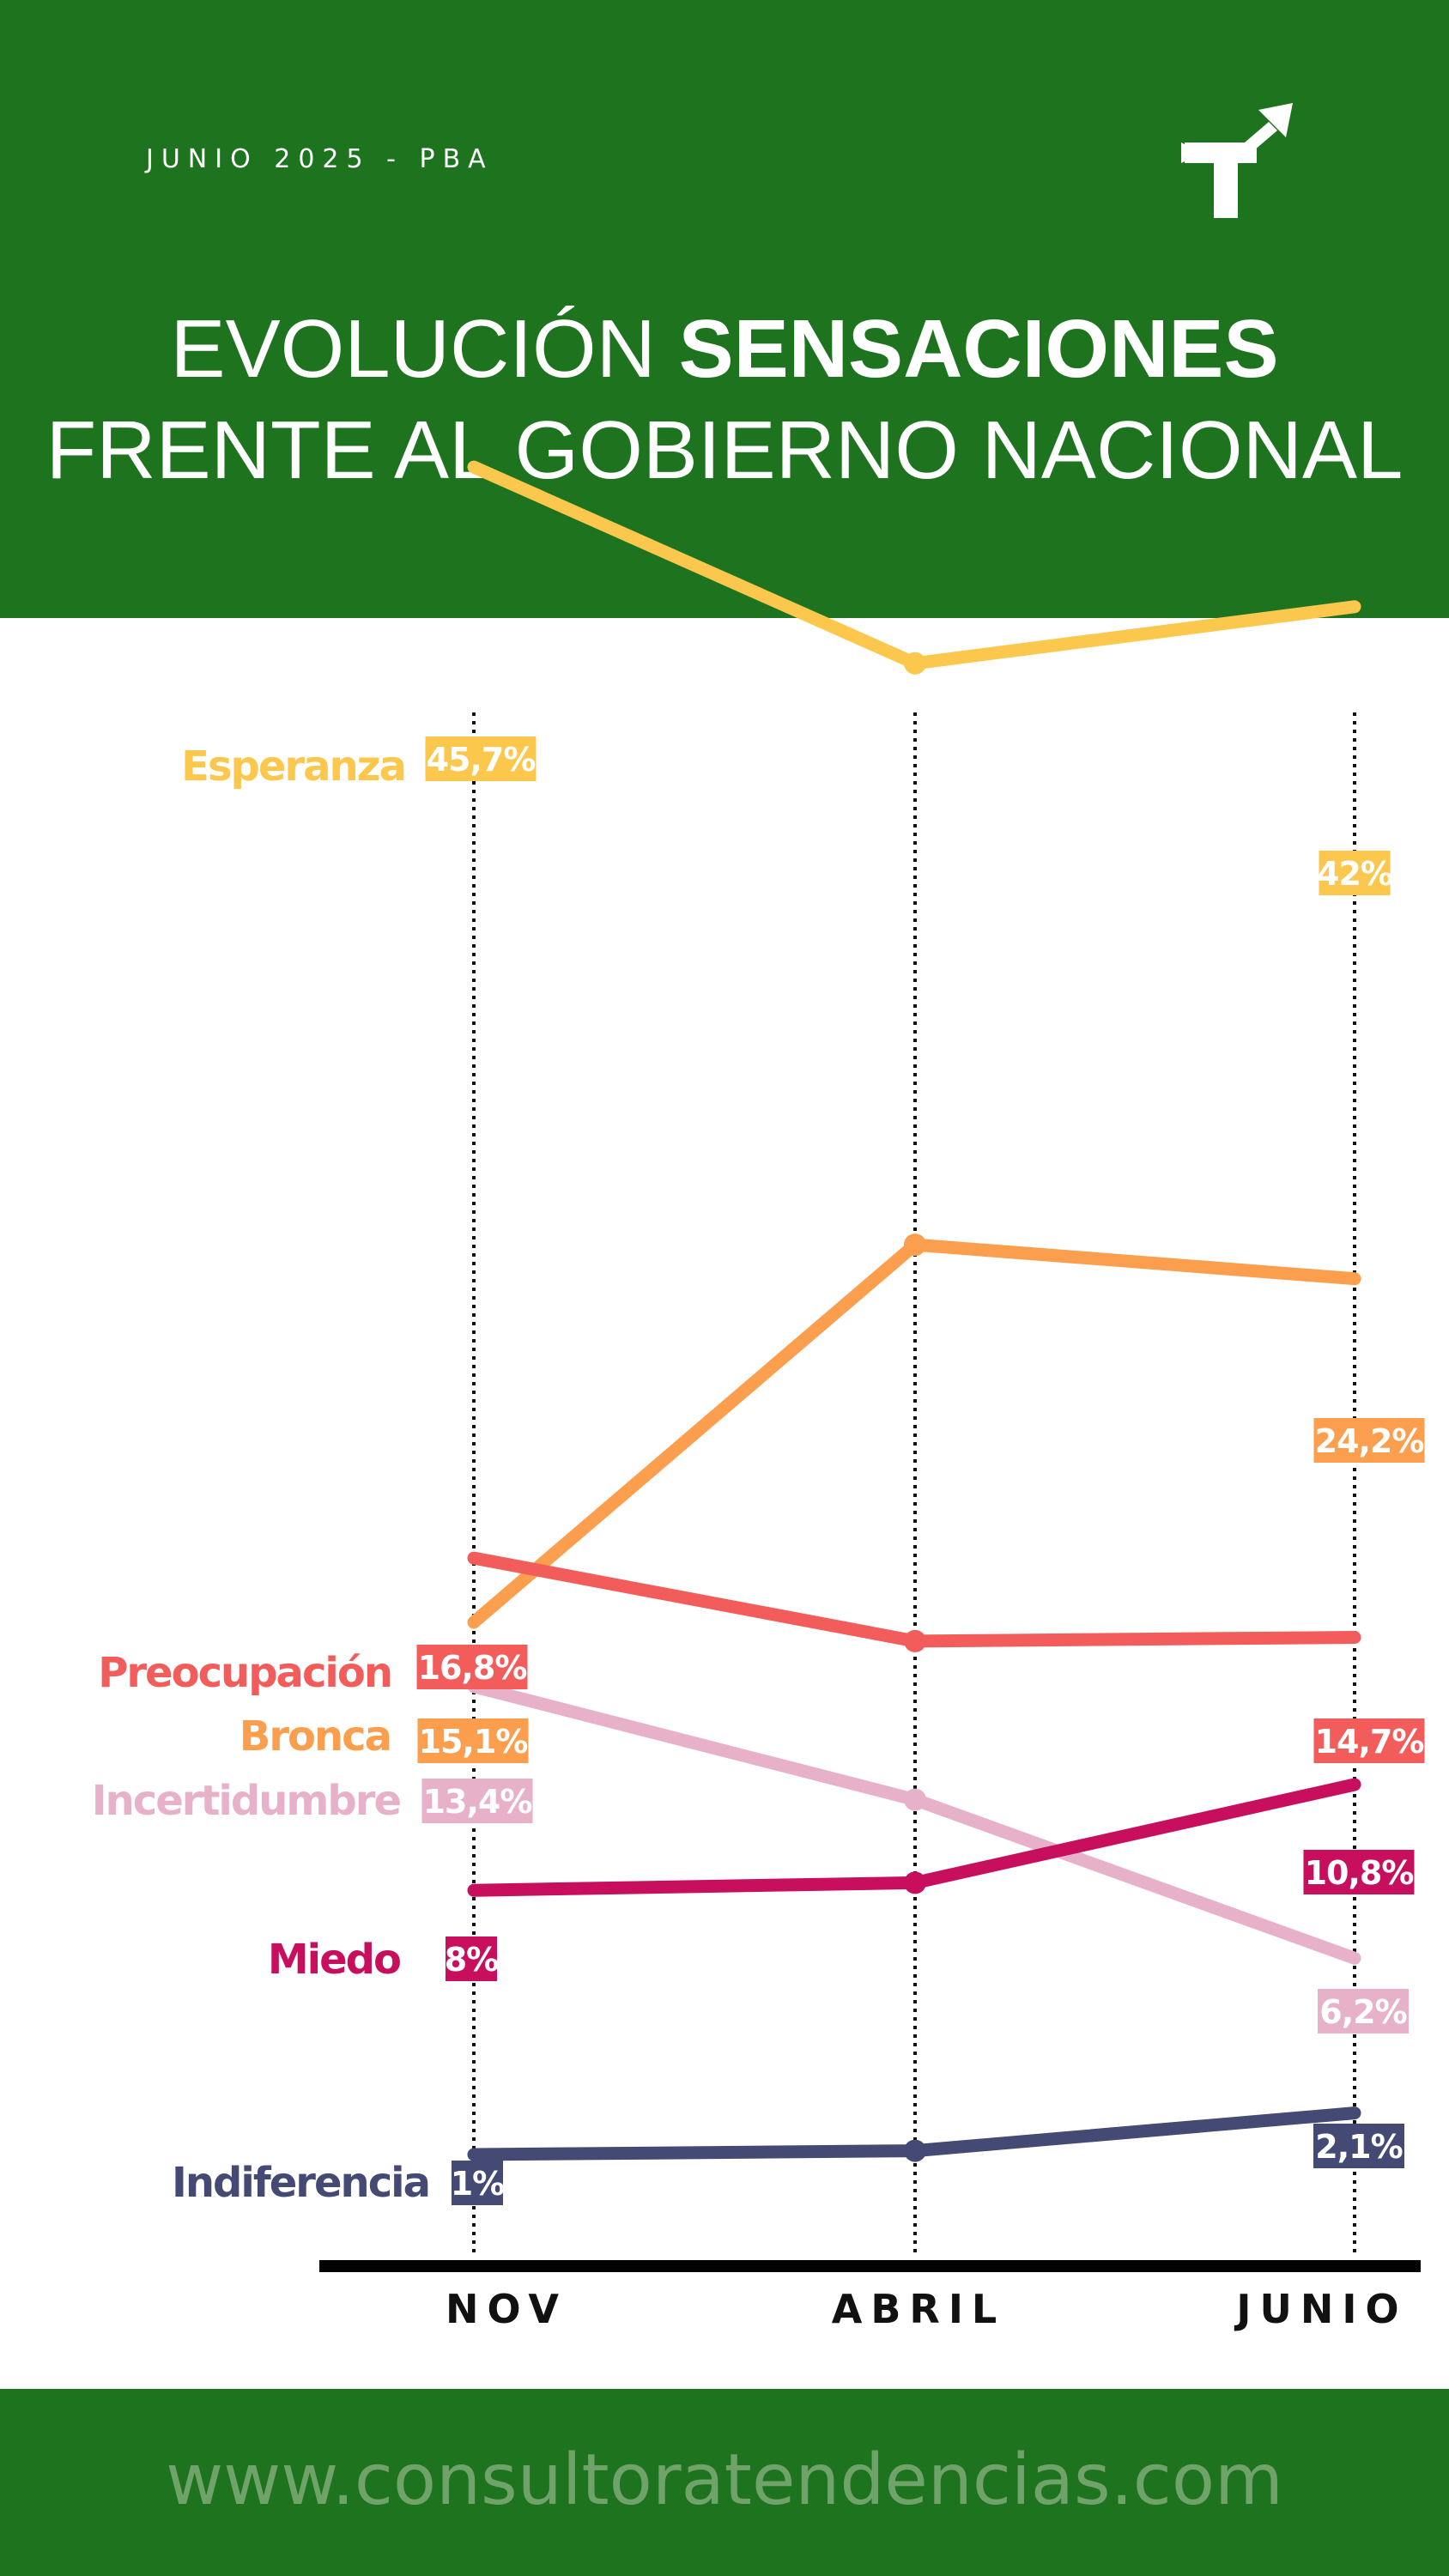  What do you see at coordinates (244, 1673) in the screenshot?
I see `series-name-preocupacion: Preocupación` at bounding box center [244, 1673].